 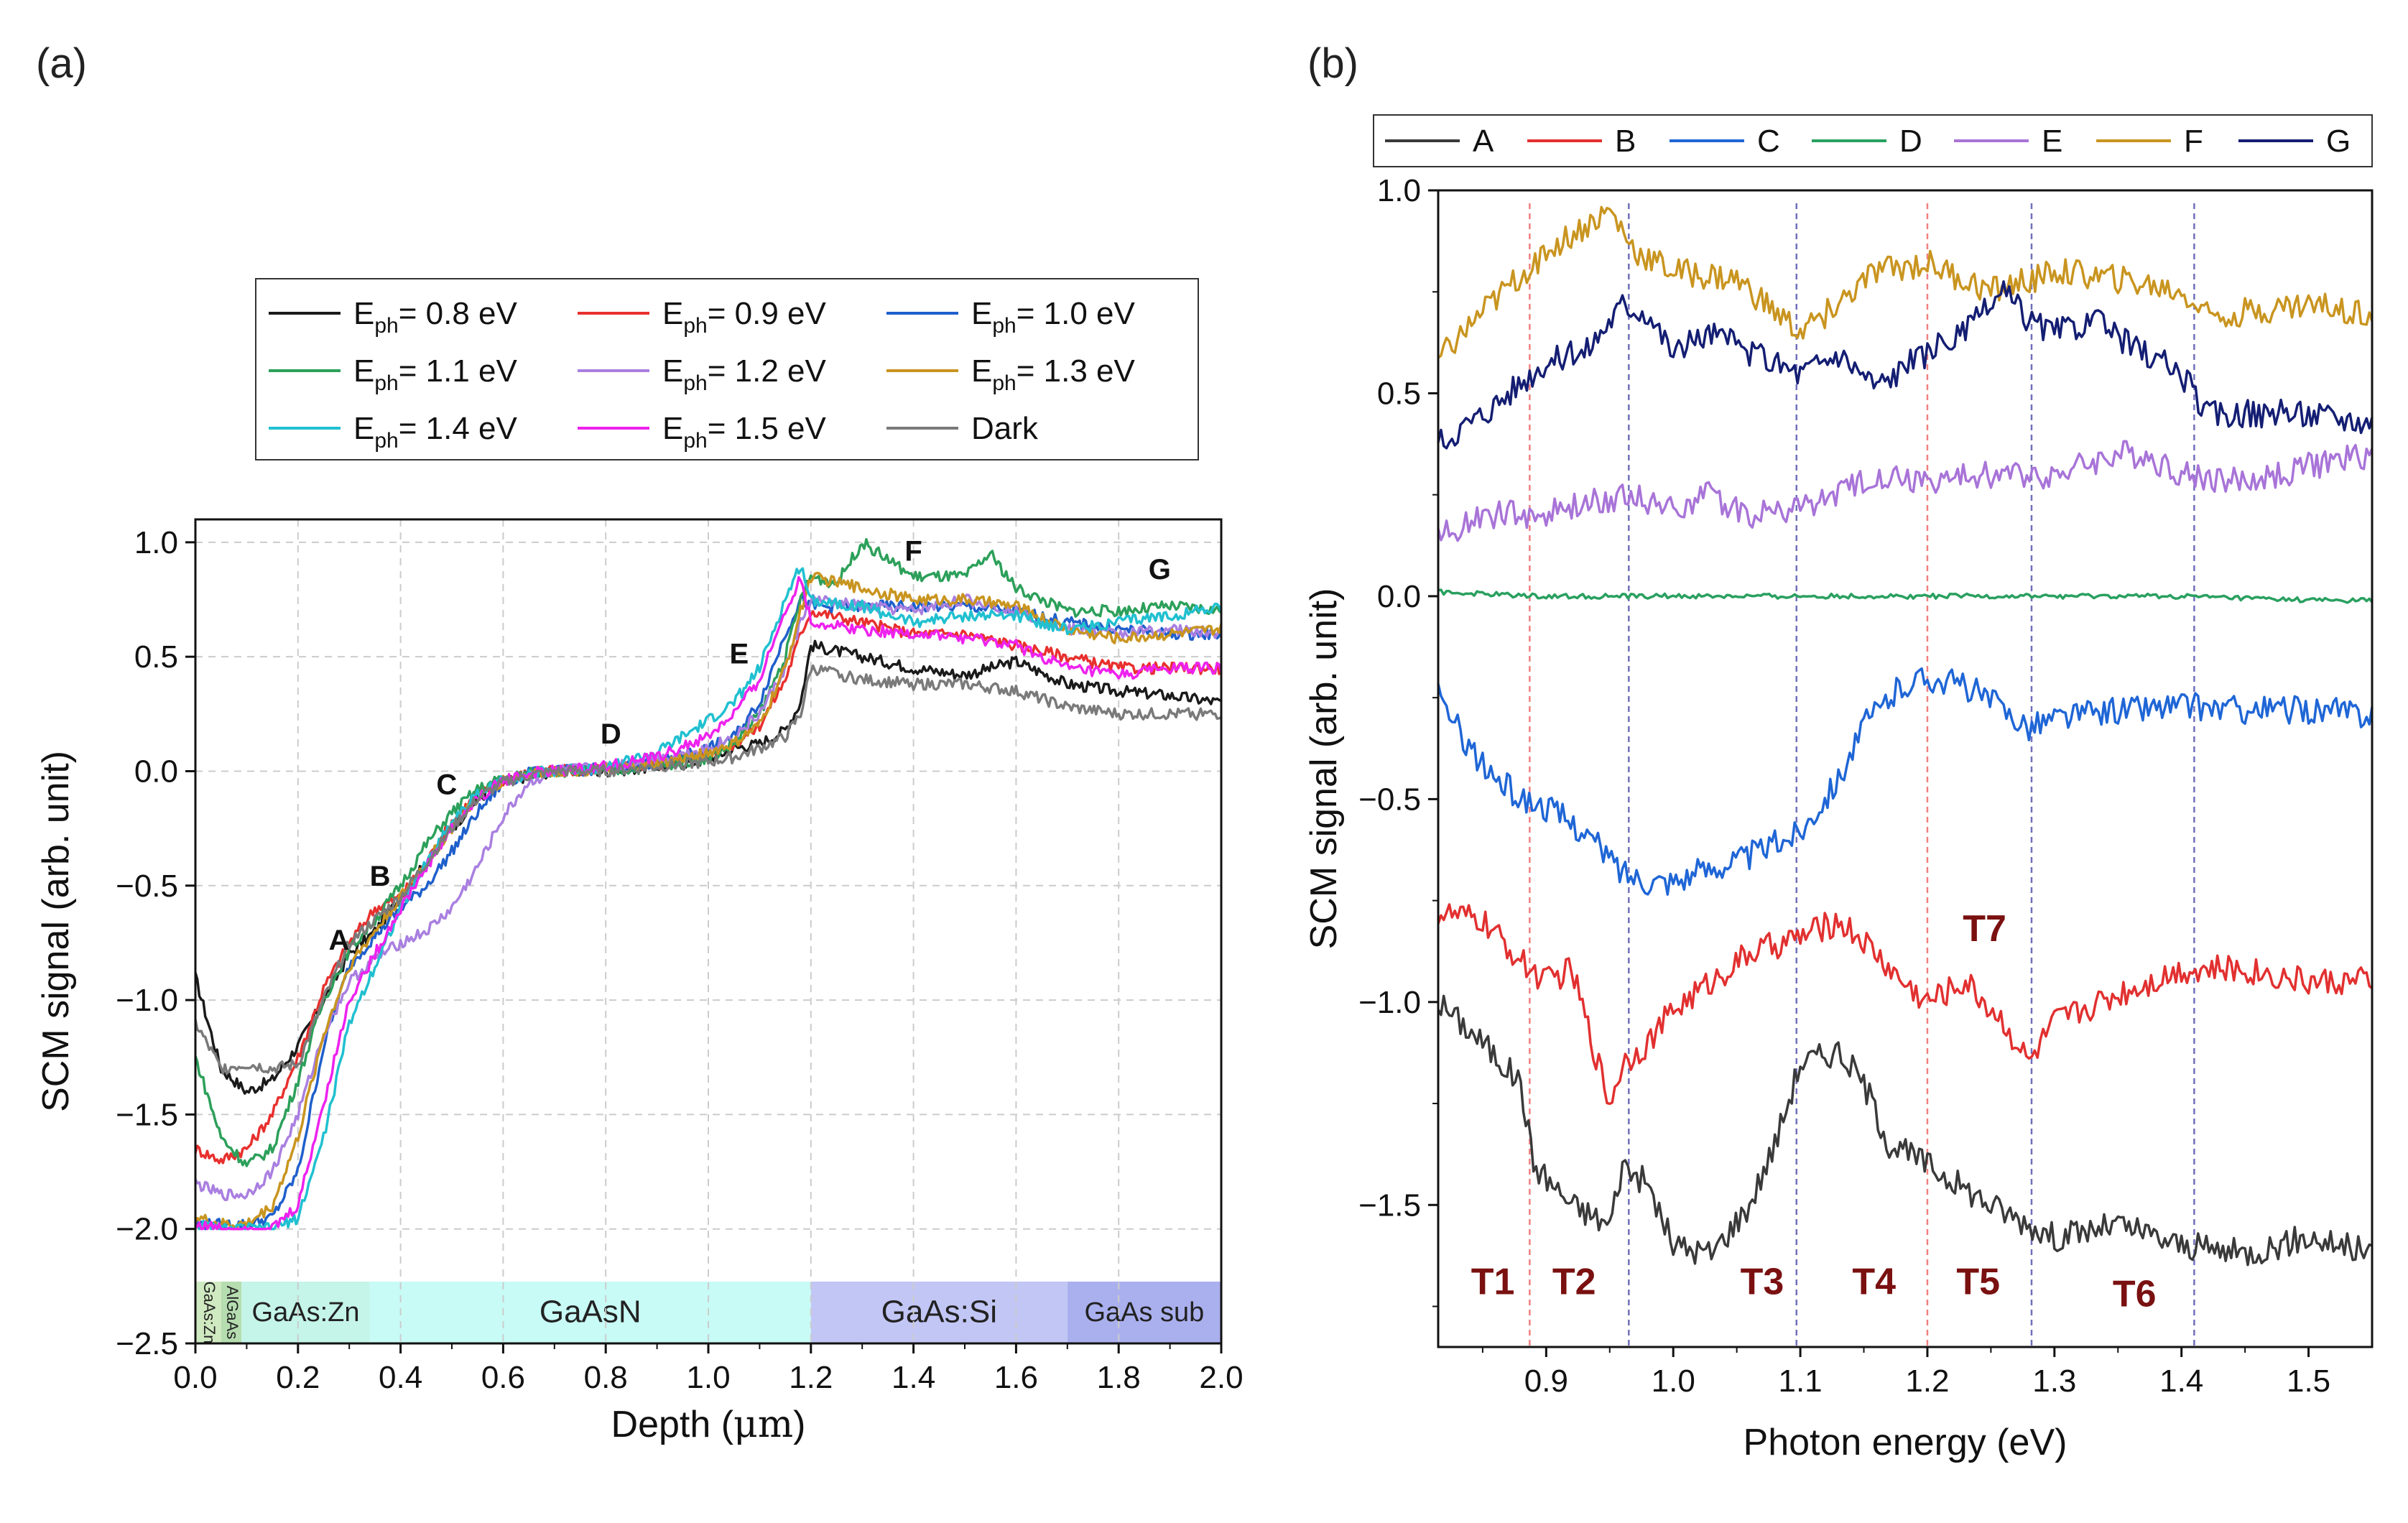 What do you see at coordinates (1978, 1282) in the screenshot?
I see `transition-label-b: T5` at bounding box center [1978, 1282].